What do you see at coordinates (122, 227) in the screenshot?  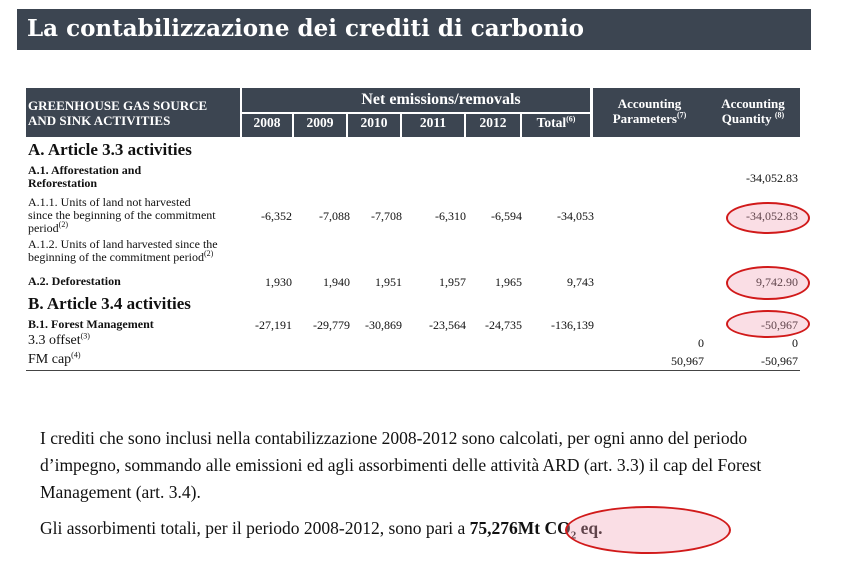 I see `row-a11-label-line3: period(2)` at bounding box center [122, 227].